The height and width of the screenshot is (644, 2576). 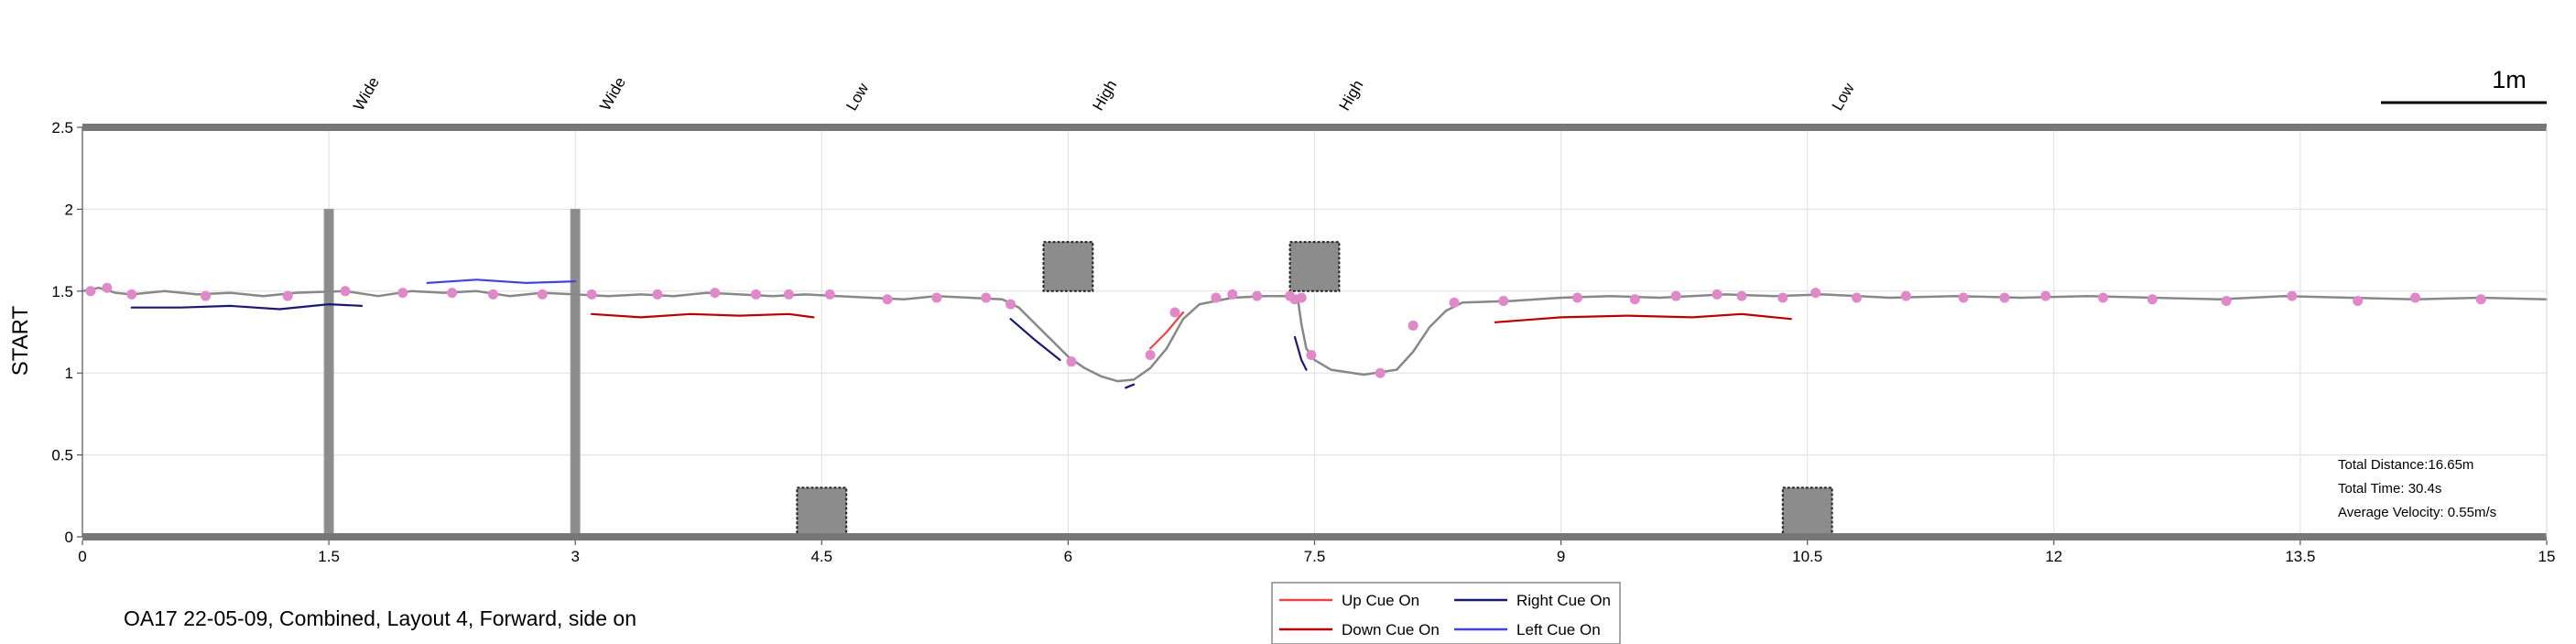 I want to click on stat-total-distance: Total Distance:16.65m, so click(x=2405, y=465).